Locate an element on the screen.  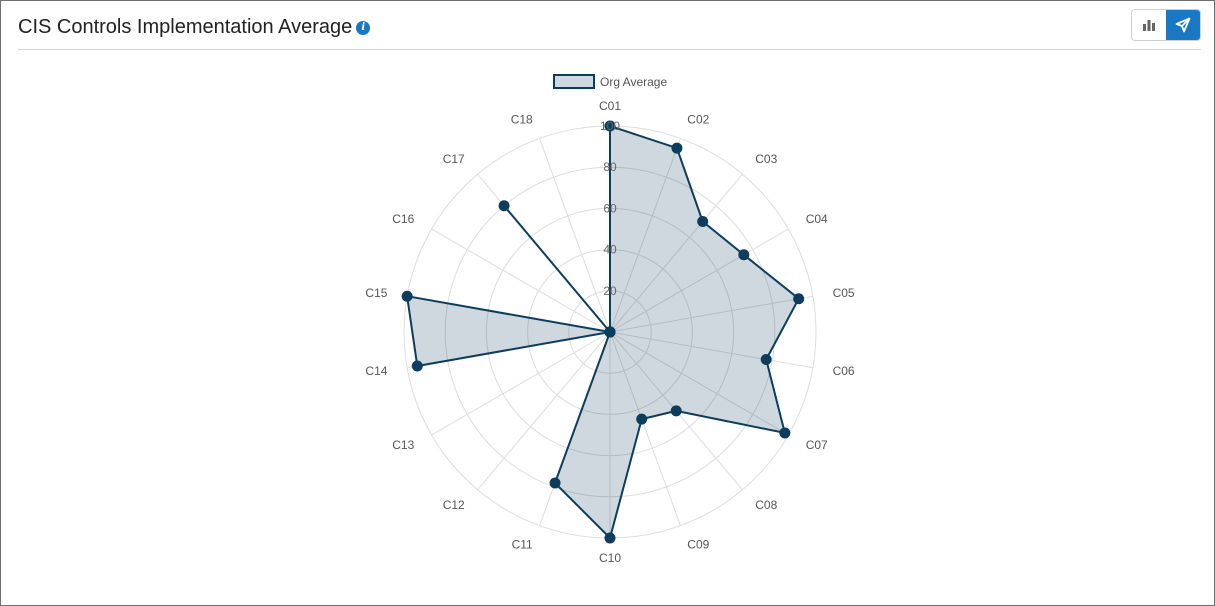
data-point-c14 is located at coordinates (417, 366).